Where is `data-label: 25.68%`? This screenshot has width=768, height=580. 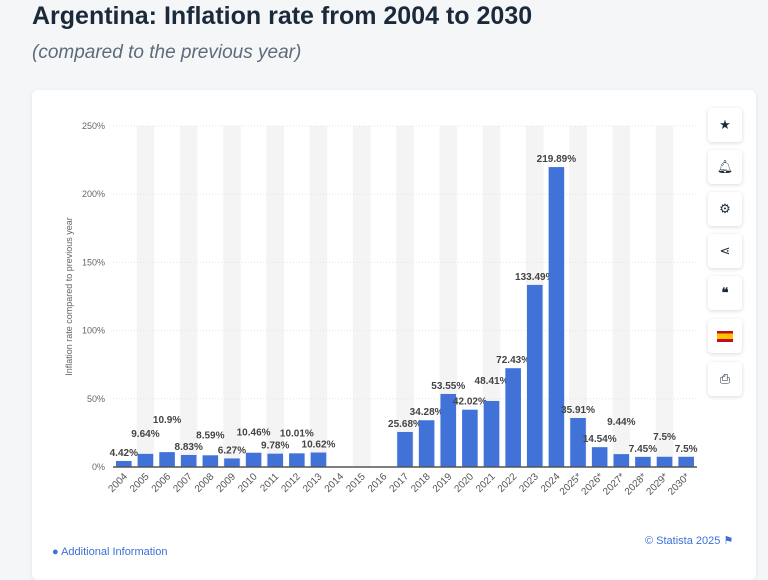
data-label: 25.68% is located at coordinates (405, 424).